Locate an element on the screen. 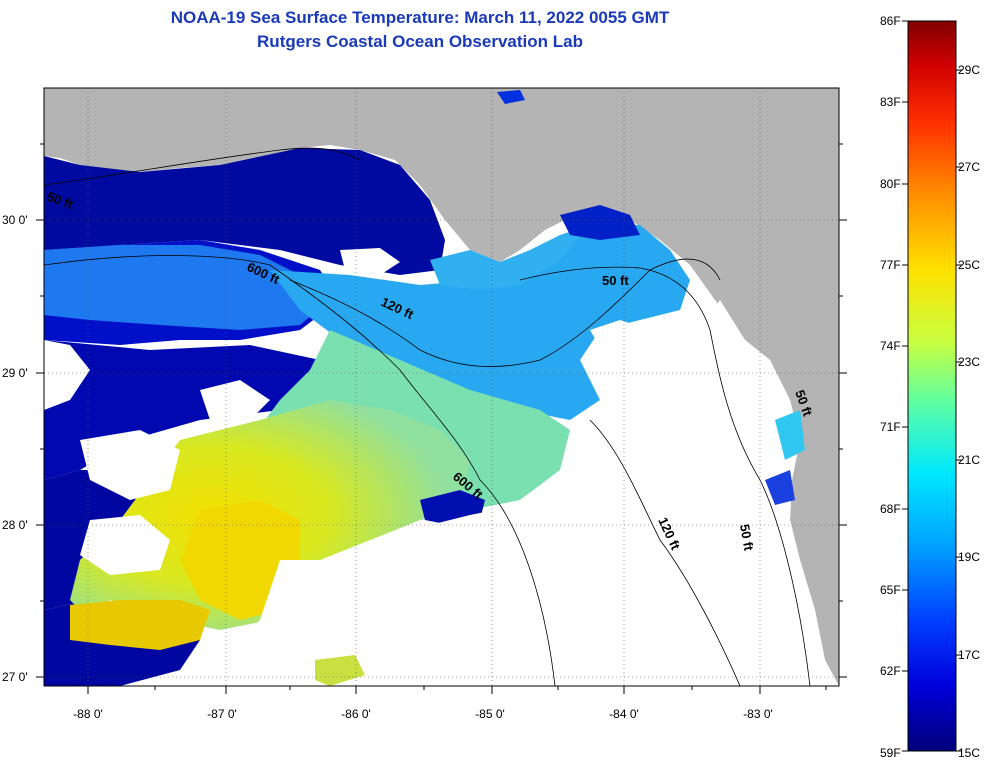 The height and width of the screenshot is (770, 992). lon-label: -83 0' is located at coordinates (758, 714).